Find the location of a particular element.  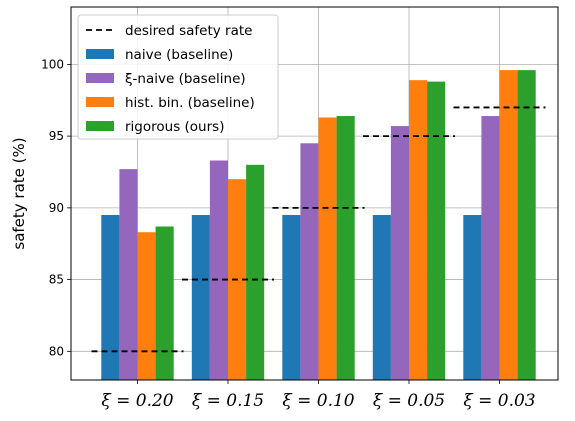

legend-label-desired-rate: desired safety rate is located at coordinates (188, 31).